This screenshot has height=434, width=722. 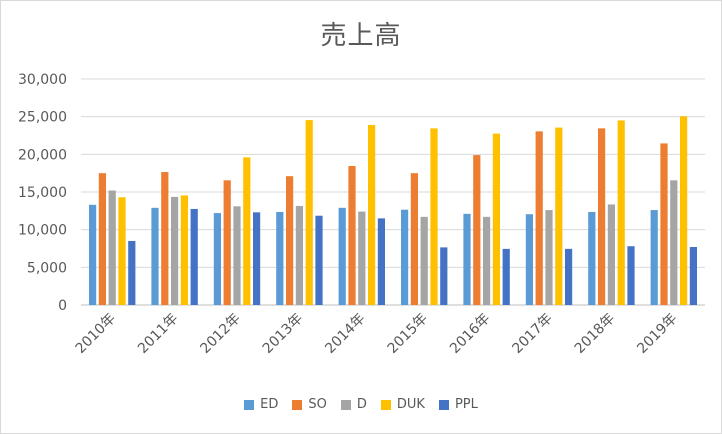 What do you see at coordinates (595, 334) in the screenshot?
I see `x-tick-label: 2018年` at bounding box center [595, 334].